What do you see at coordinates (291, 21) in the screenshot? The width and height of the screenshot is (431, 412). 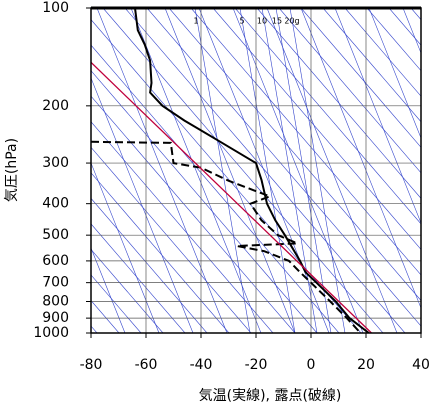 I see `mixing-ratio-label: 20g` at bounding box center [291, 21].